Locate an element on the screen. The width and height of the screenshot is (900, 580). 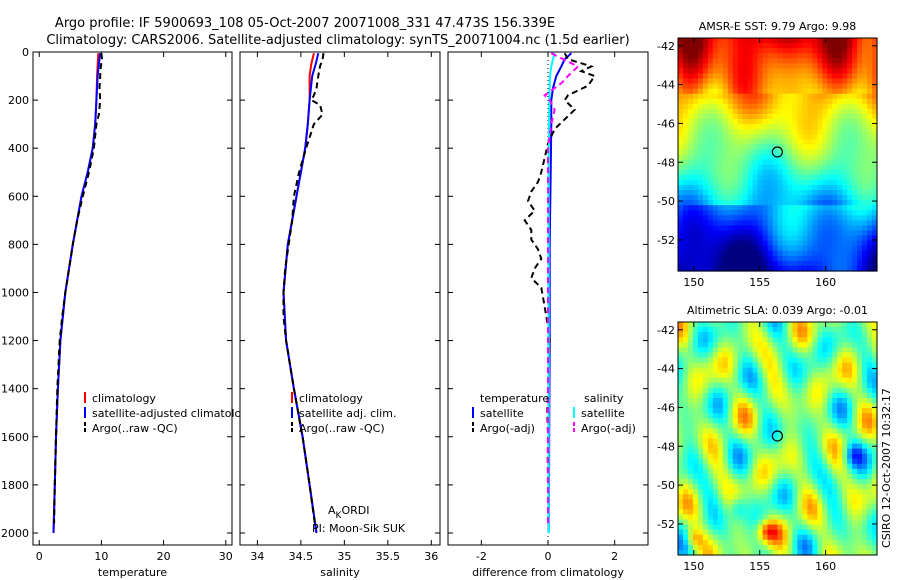
y-tick-label: 400 is located at coordinates (18, 148).